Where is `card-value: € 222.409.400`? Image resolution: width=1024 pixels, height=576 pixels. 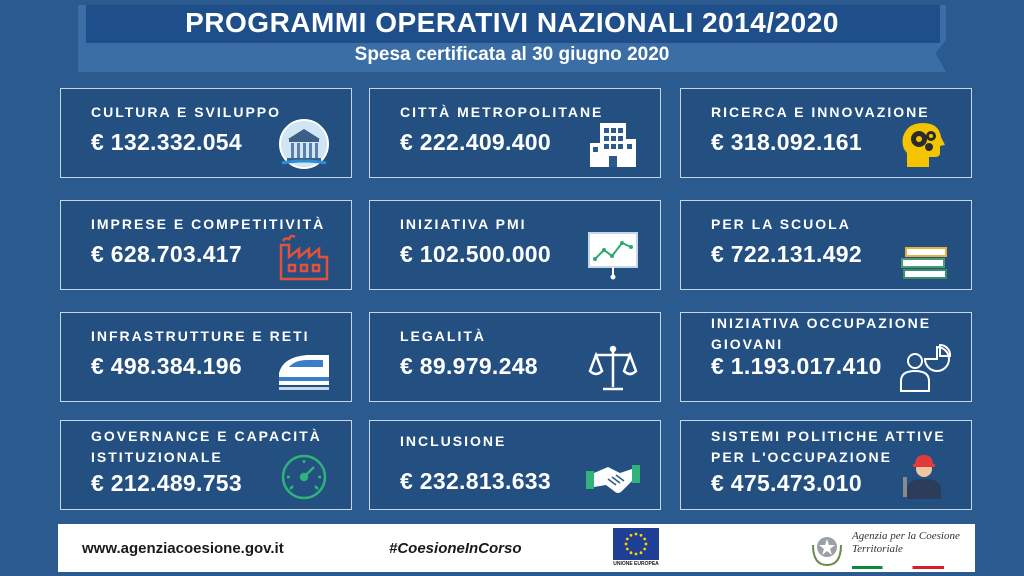
card-value: € 222.409.400 is located at coordinates (475, 142).